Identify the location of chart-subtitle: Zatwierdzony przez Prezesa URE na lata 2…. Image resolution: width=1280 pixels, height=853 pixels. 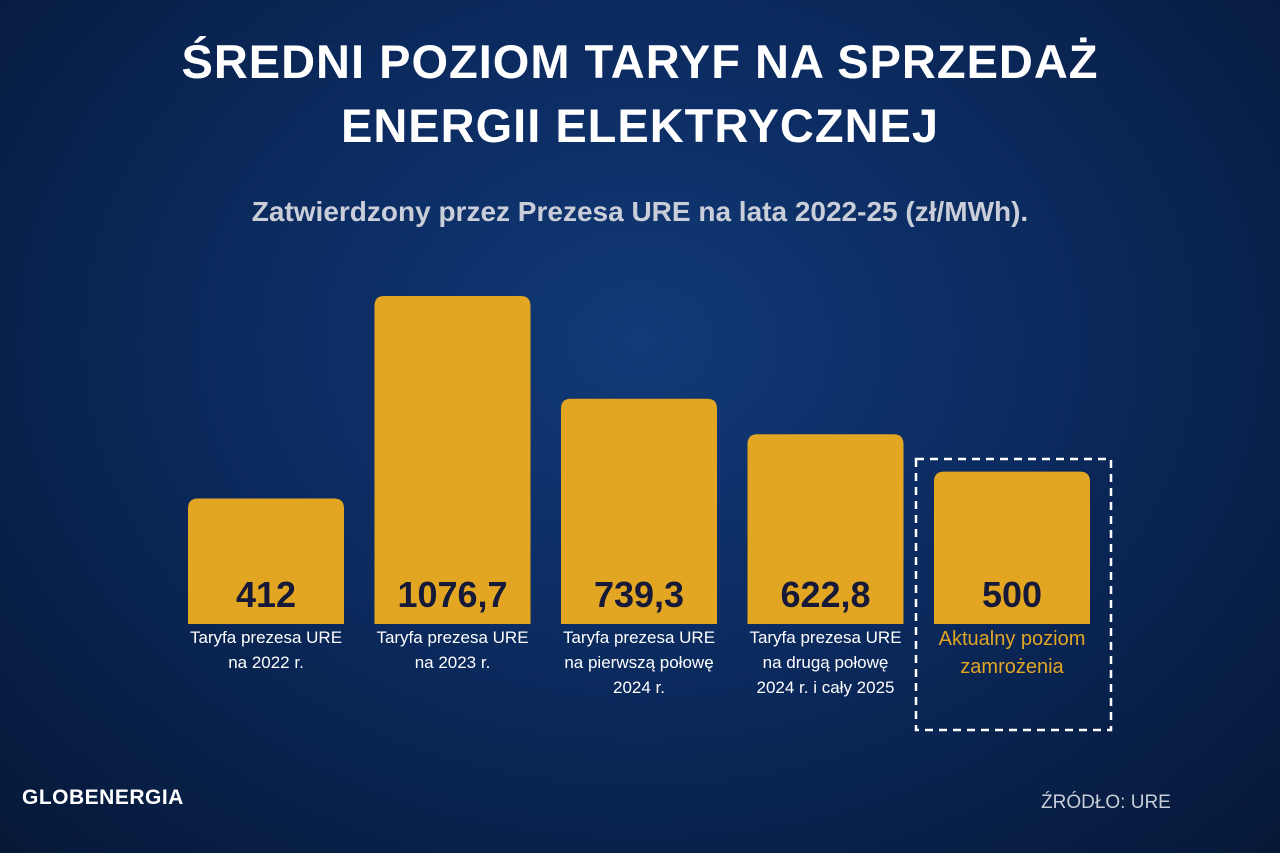
(640, 211).